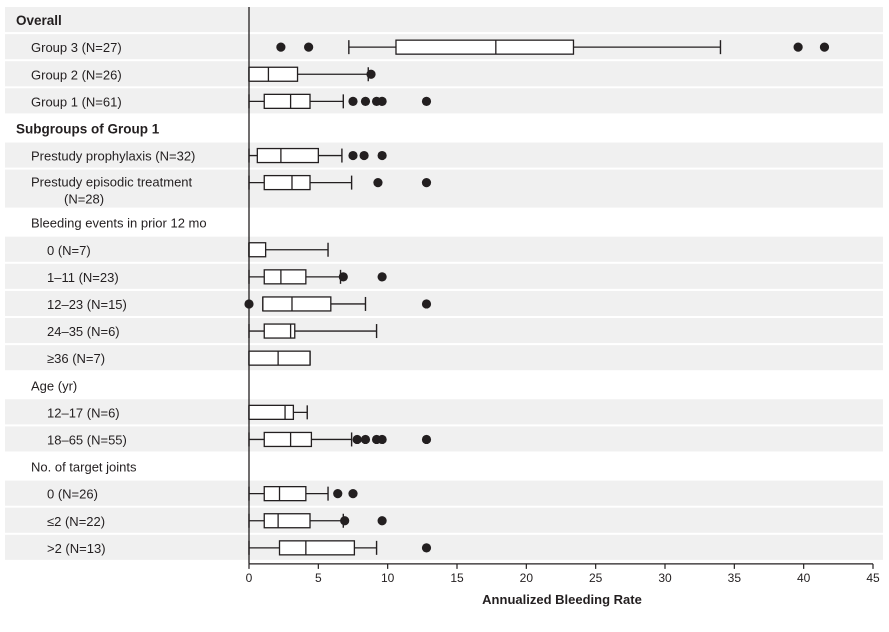 This screenshot has height=632, width=889. What do you see at coordinates (112, 182) in the screenshot?
I see `row-label: Prestudy episodic treatment` at bounding box center [112, 182].